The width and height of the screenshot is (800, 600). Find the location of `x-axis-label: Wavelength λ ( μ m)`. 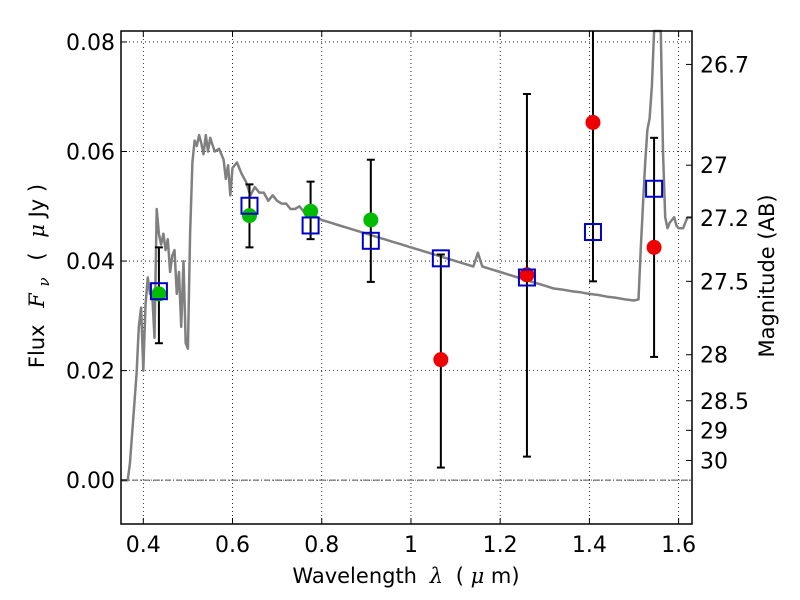

x-axis-label: Wavelength λ ( μ m) is located at coordinates (405, 576).